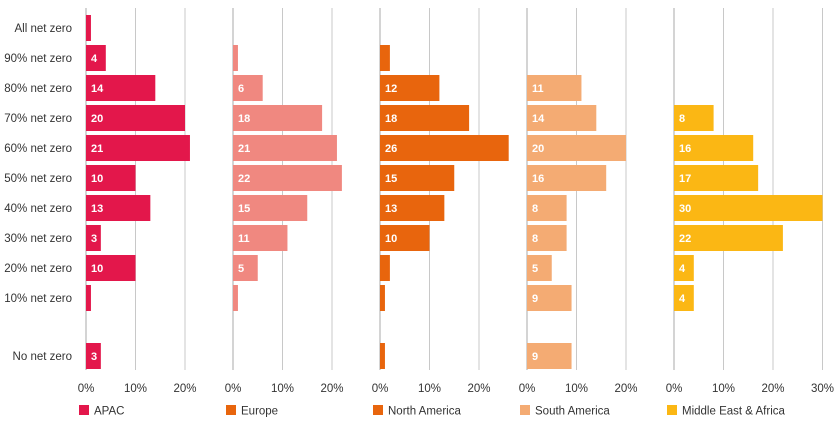  Describe the element at coordinates (527, 389) in the screenshot. I see `tick-label-south-america-0: 0%` at that location.